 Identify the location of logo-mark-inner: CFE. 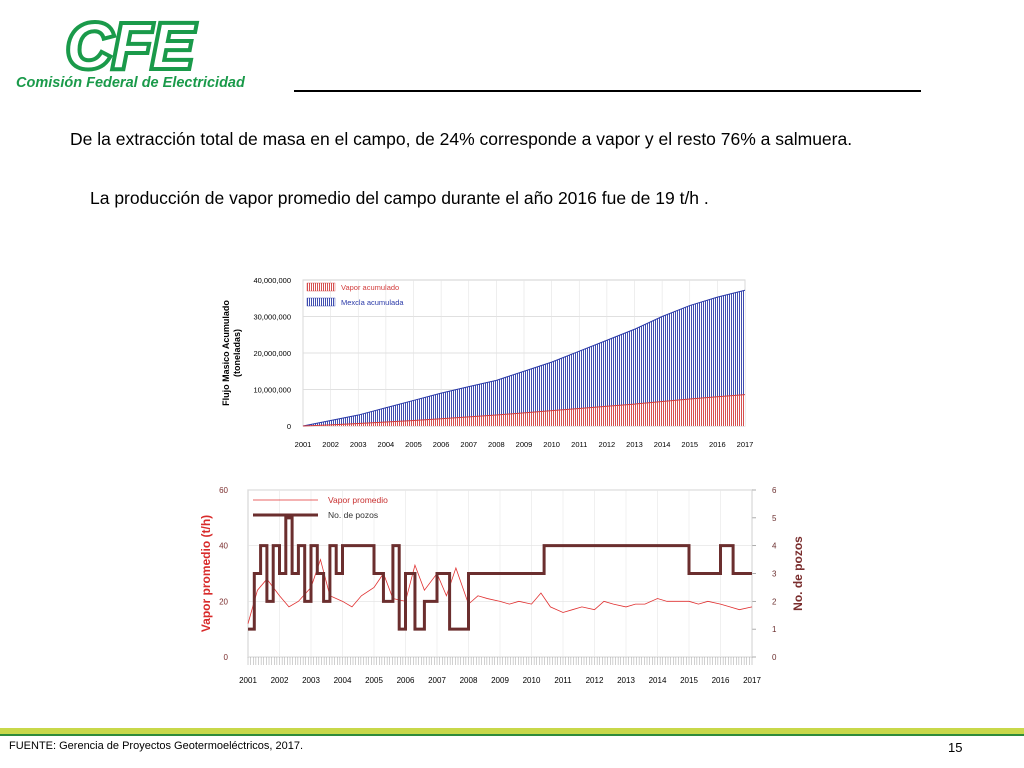
(131, 46).